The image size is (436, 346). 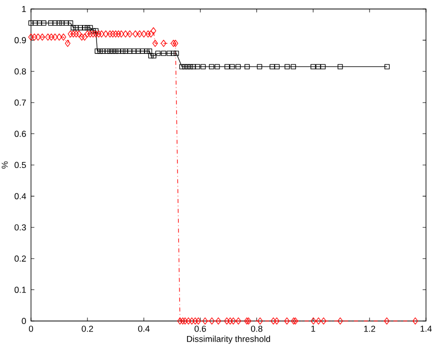 What do you see at coordinates (20, 103) in the screenshot?
I see `y-tick-label: 0.7` at bounding box center [20, 103].